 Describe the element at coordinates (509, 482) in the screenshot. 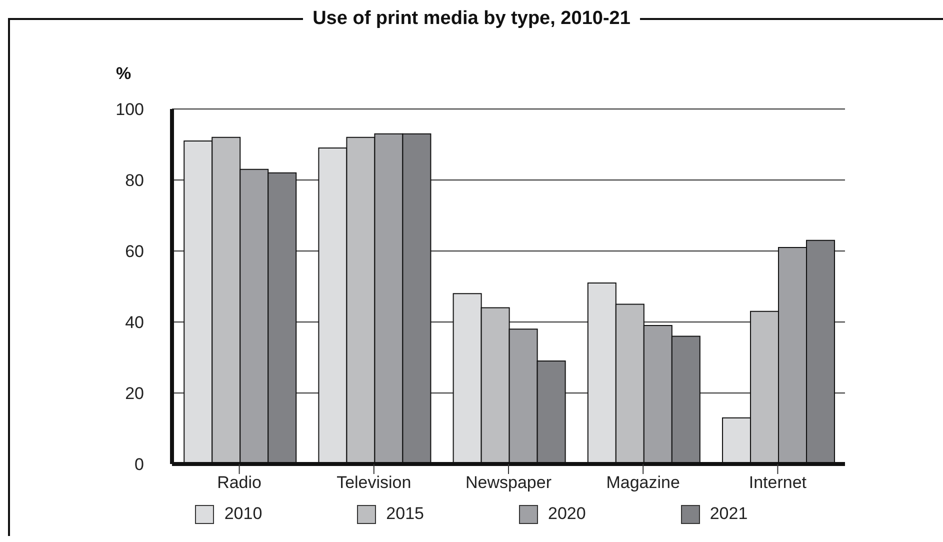

I see `x-tick-label: Newspaper` at that location.